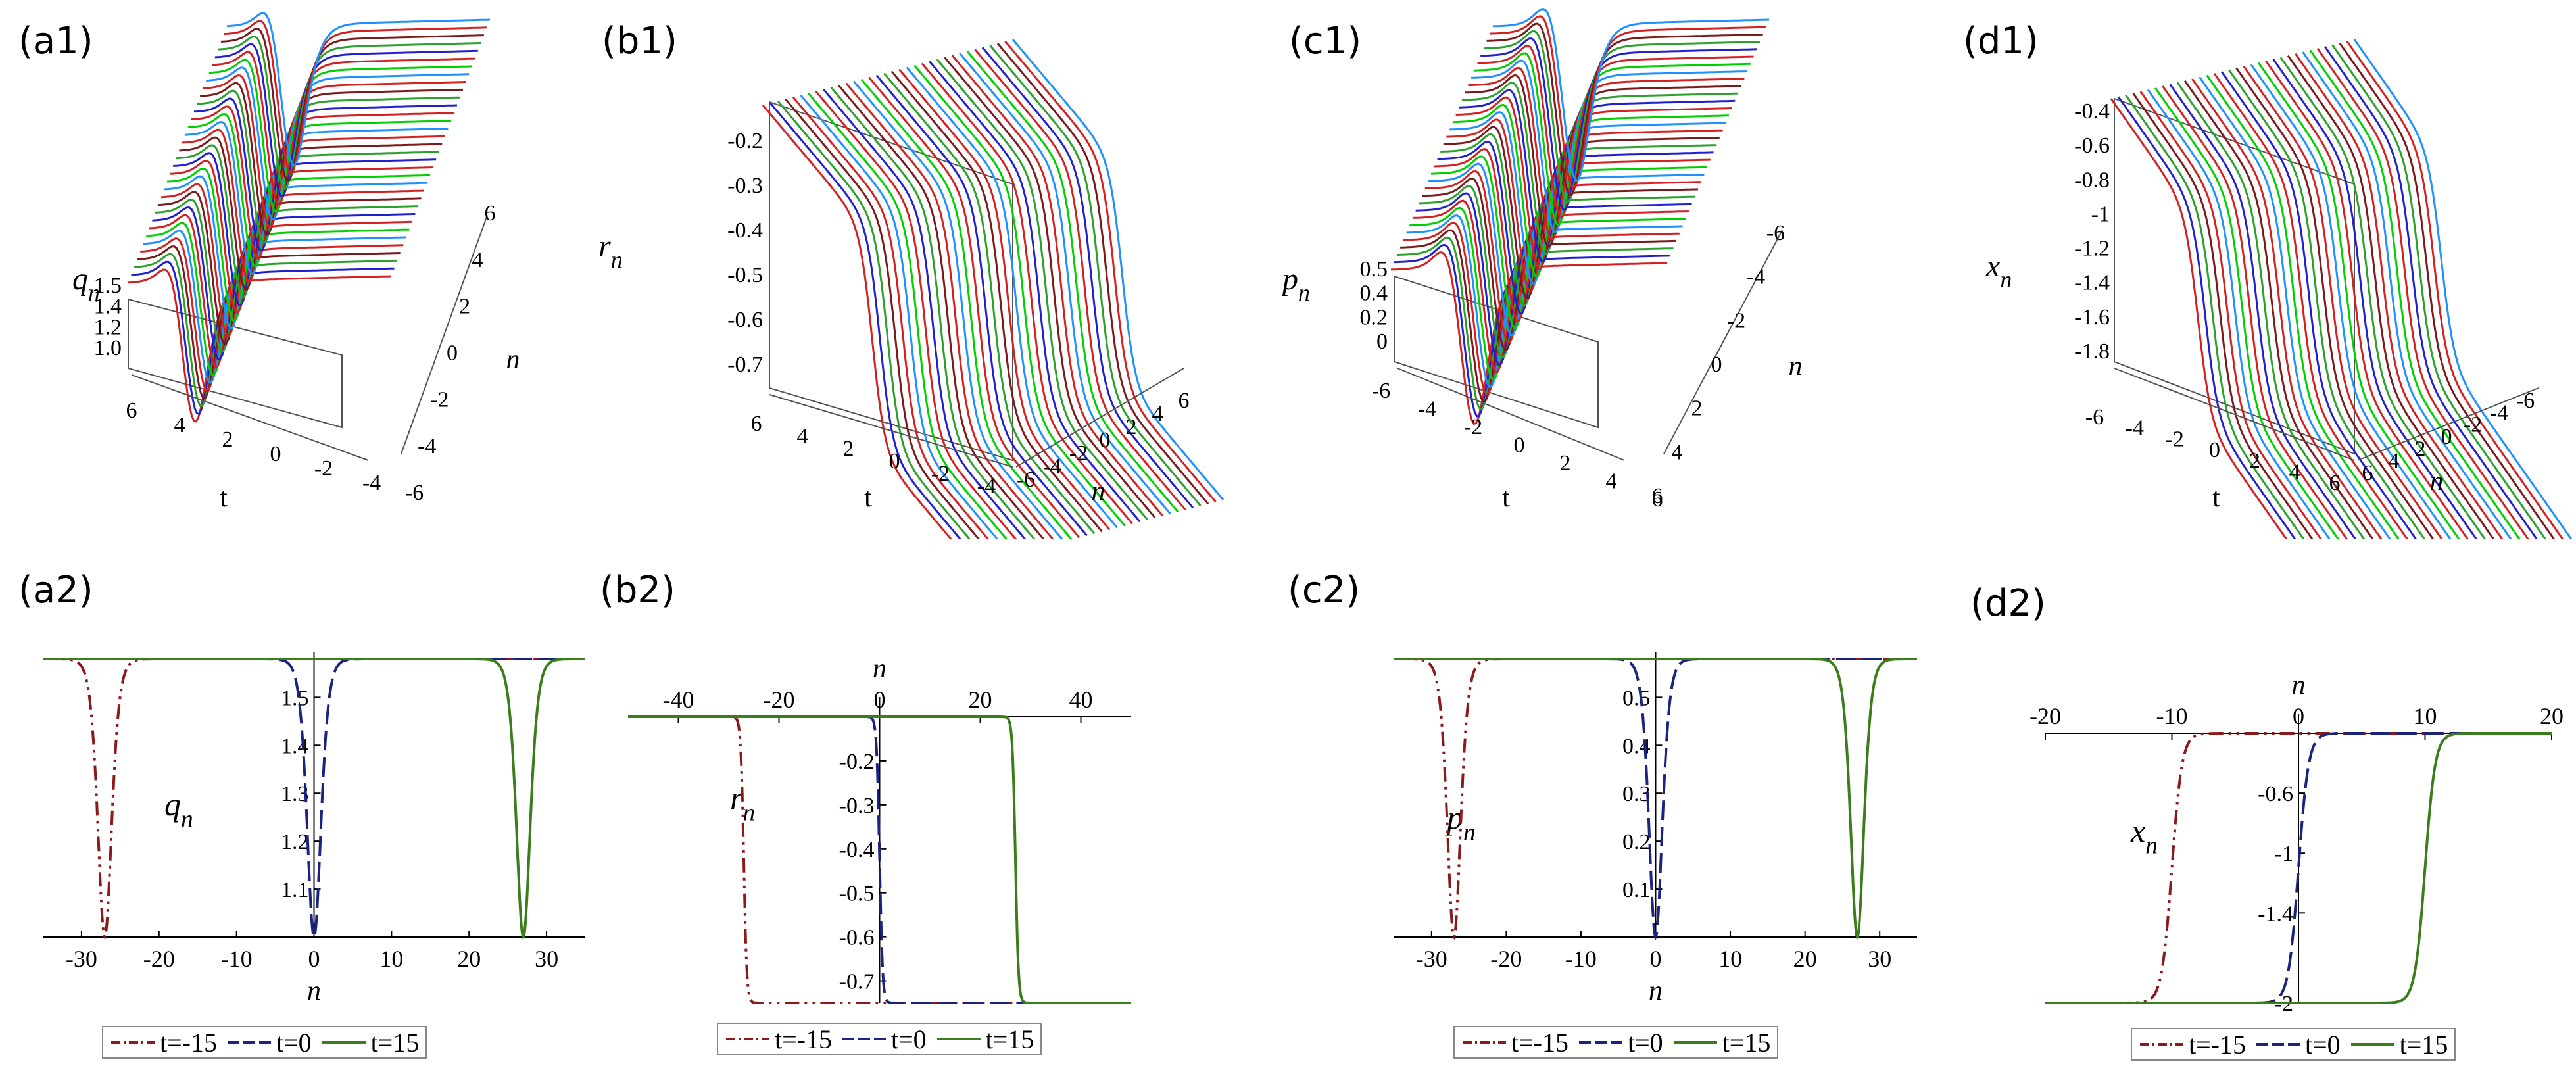 The height and width of the screenshot is (1091, 2576). Describe the element at coordinates (2552, 716) in the screenshot. I see `x-tick-label: 20` at that location.